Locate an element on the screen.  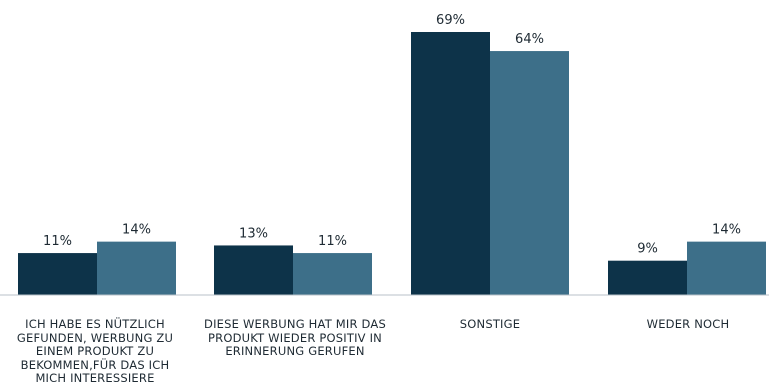
category-label-3: WEDER NOCH is located at coordinates (688, 324).